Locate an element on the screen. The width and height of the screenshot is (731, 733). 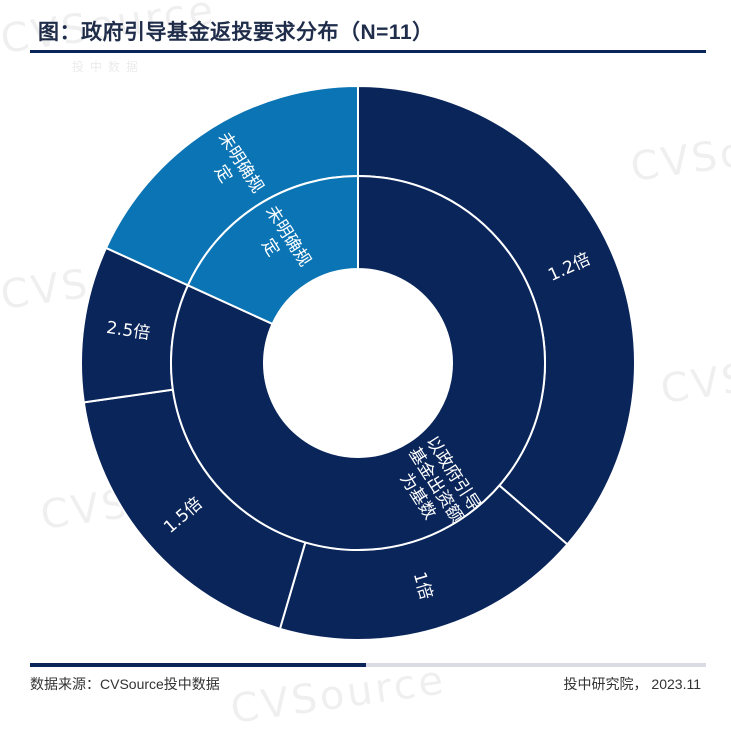
data-source: 数据来源：CVSource投中数据 is located at coordinates (125, 684).